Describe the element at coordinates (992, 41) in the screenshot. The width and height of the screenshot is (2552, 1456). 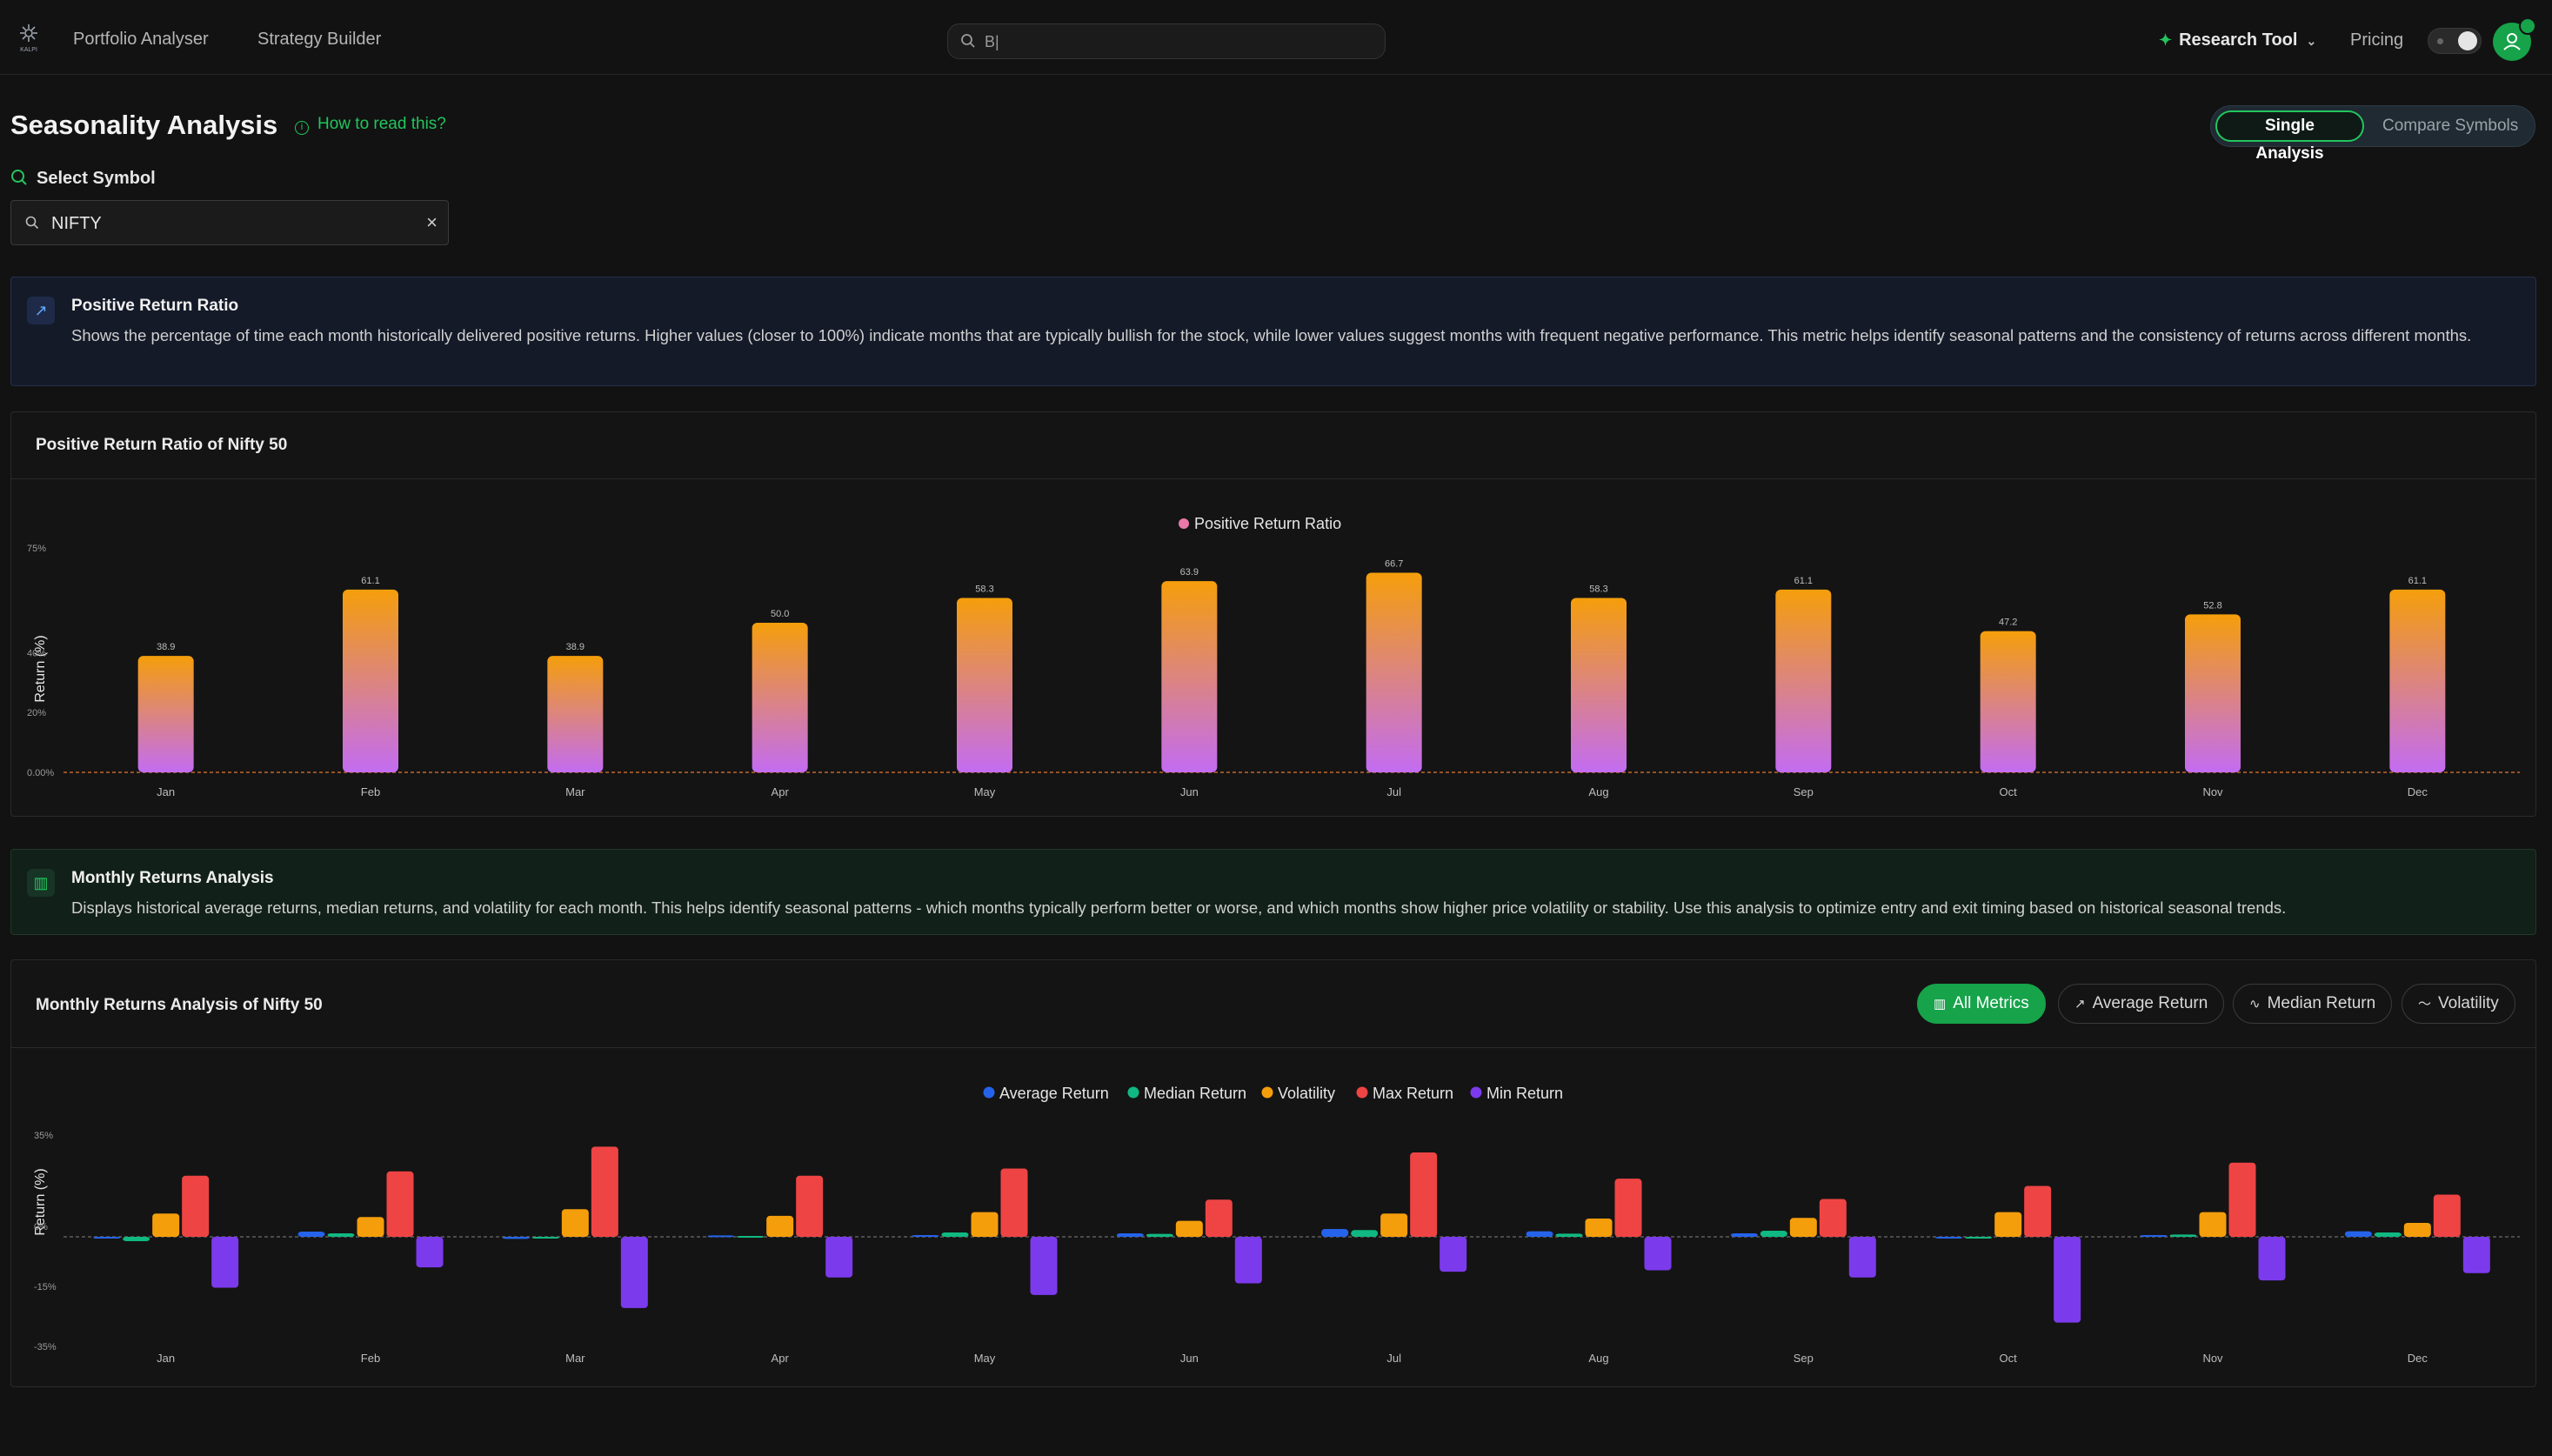
I see `global-search-value: B|` at that location.